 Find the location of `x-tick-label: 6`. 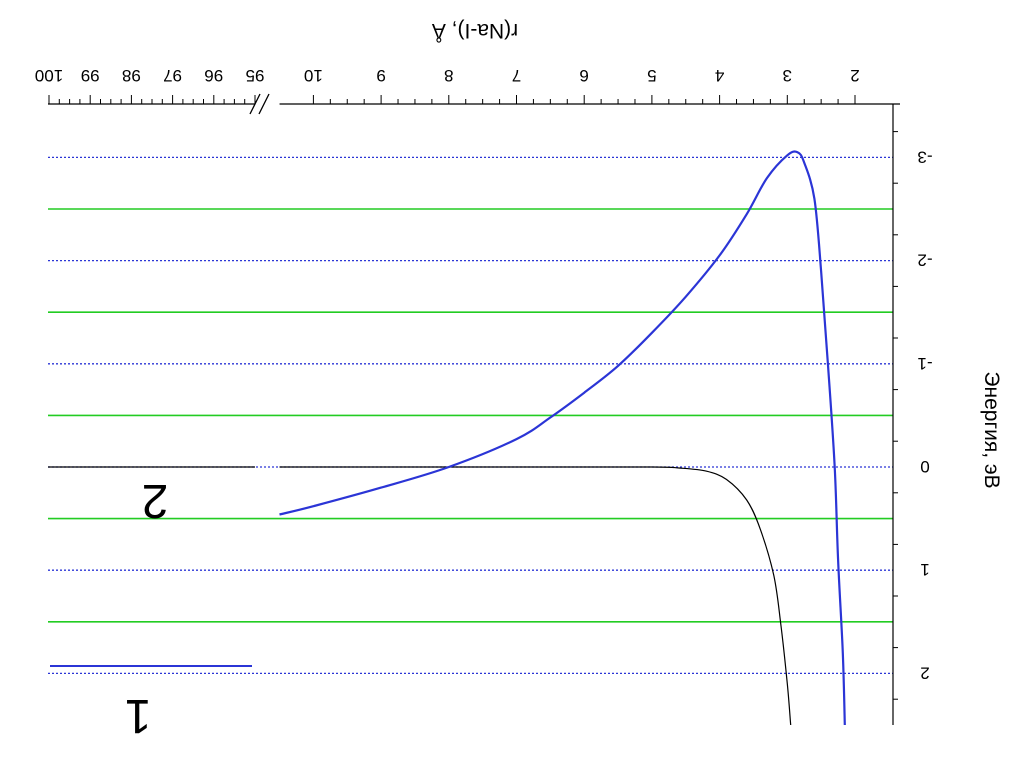

x-tick-label: 6 is located at coordinates (583, 75).